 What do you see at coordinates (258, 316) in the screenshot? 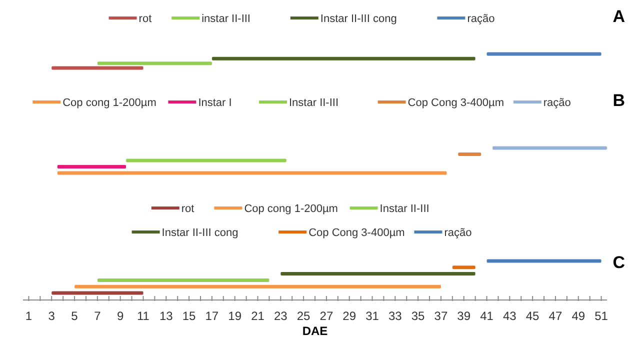
I see `x-tick-label: 21` at bounding box center [258, 316].